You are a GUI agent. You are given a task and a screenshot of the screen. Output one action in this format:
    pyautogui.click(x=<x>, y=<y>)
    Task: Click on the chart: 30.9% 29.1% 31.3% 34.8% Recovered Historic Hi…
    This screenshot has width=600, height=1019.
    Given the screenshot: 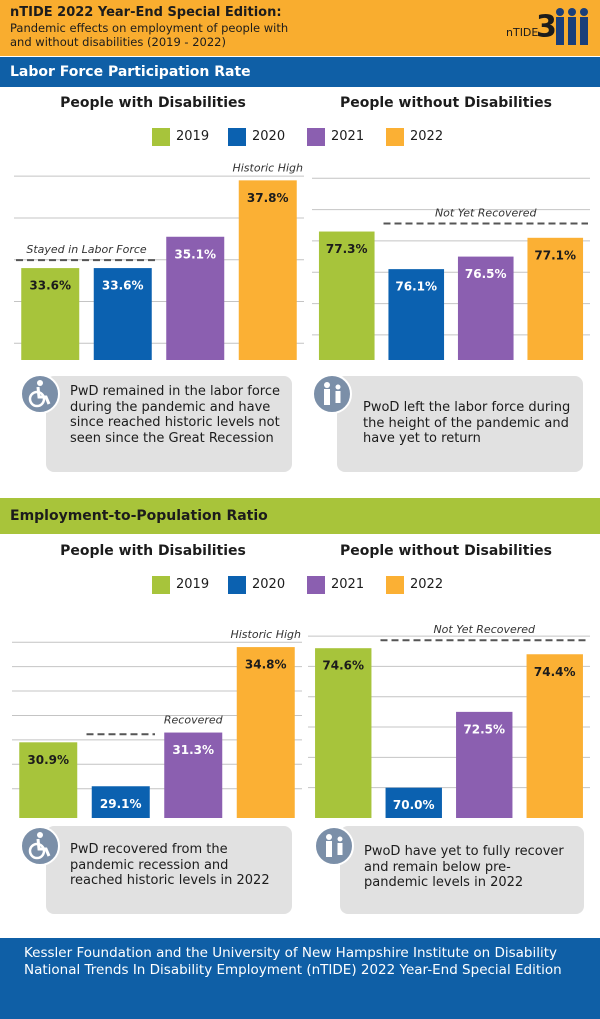 What is the action you would take?
    pyautogui.click(x=157, y=723)
    